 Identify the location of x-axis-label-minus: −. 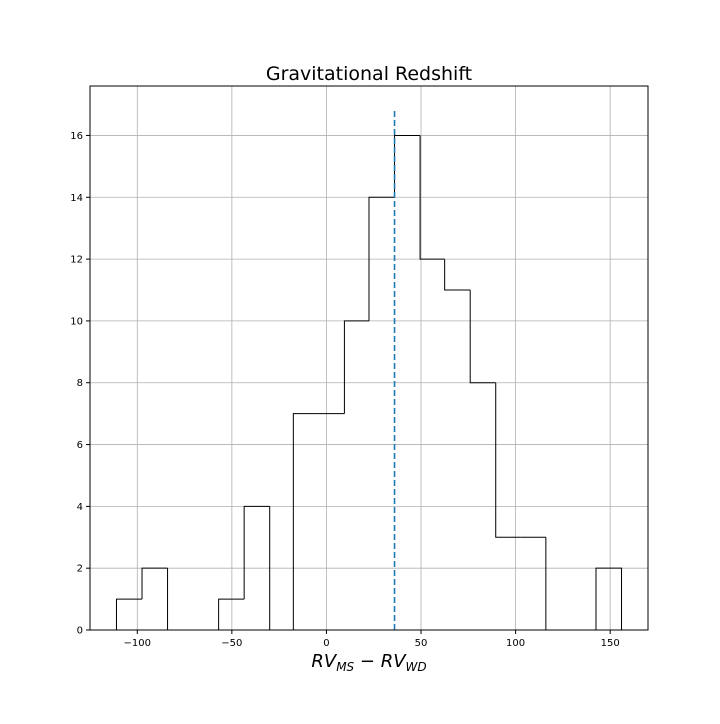
(367, 661).